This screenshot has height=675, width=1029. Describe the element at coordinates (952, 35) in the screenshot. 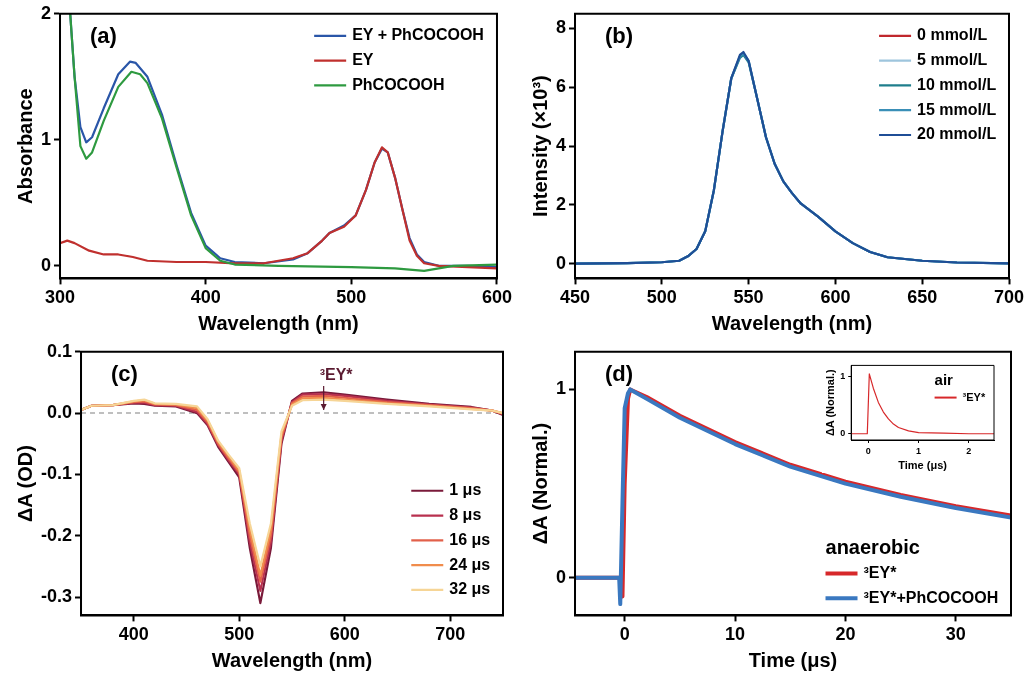

I see `legend-label: 0 mmol/L` at that location.